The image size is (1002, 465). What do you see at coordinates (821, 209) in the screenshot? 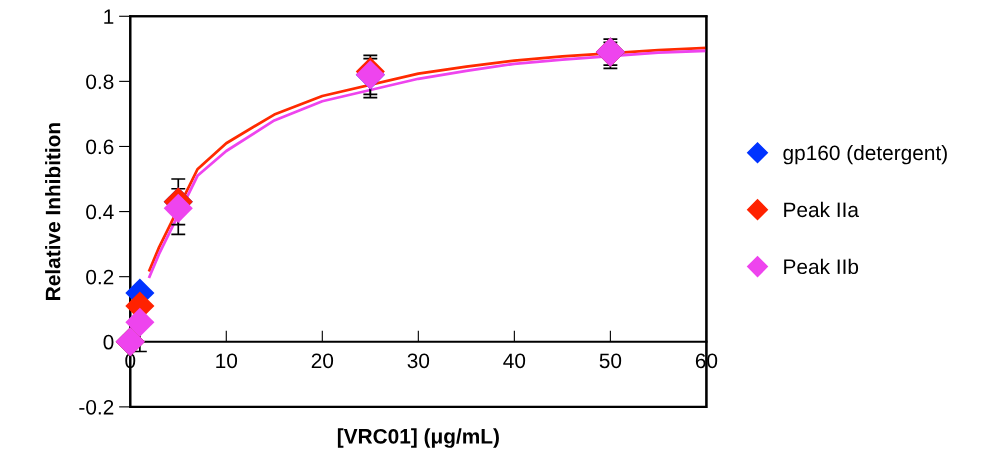
I see `legend-label: Peak IIa` at bounding box center [821, 209].